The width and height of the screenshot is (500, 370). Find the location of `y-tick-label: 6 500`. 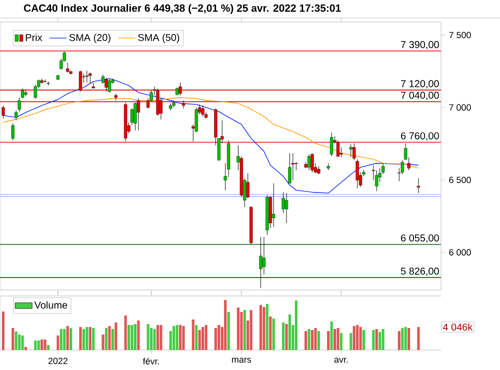

y-tick-label: 6 500 is located at coordinates (460, 180).